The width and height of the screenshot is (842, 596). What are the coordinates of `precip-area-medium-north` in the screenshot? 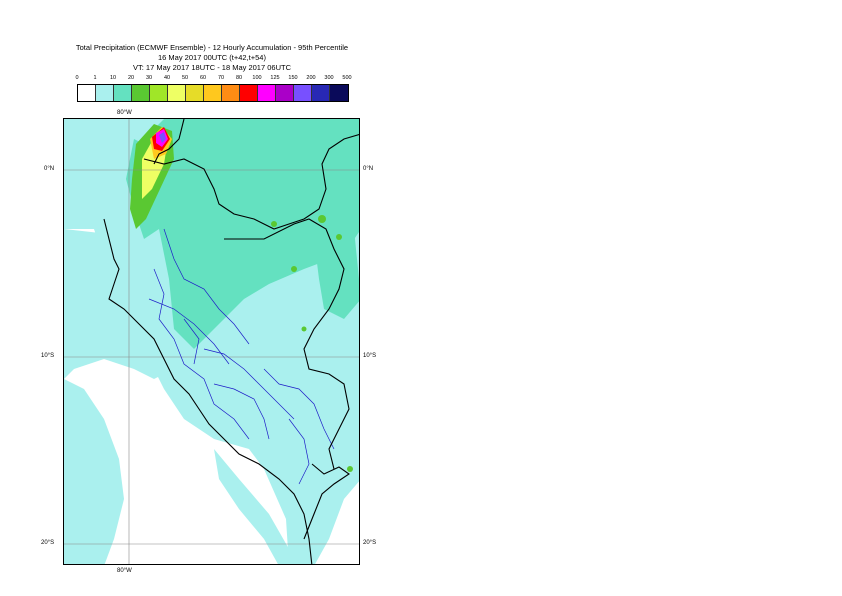 It's located at (251, 234).